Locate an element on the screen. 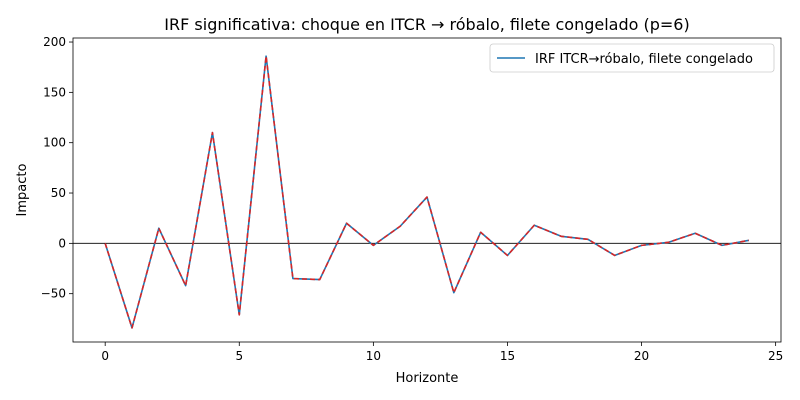  legend: IRF ITCR→róbalo, filete congelado is located at coordinates (632, 58).